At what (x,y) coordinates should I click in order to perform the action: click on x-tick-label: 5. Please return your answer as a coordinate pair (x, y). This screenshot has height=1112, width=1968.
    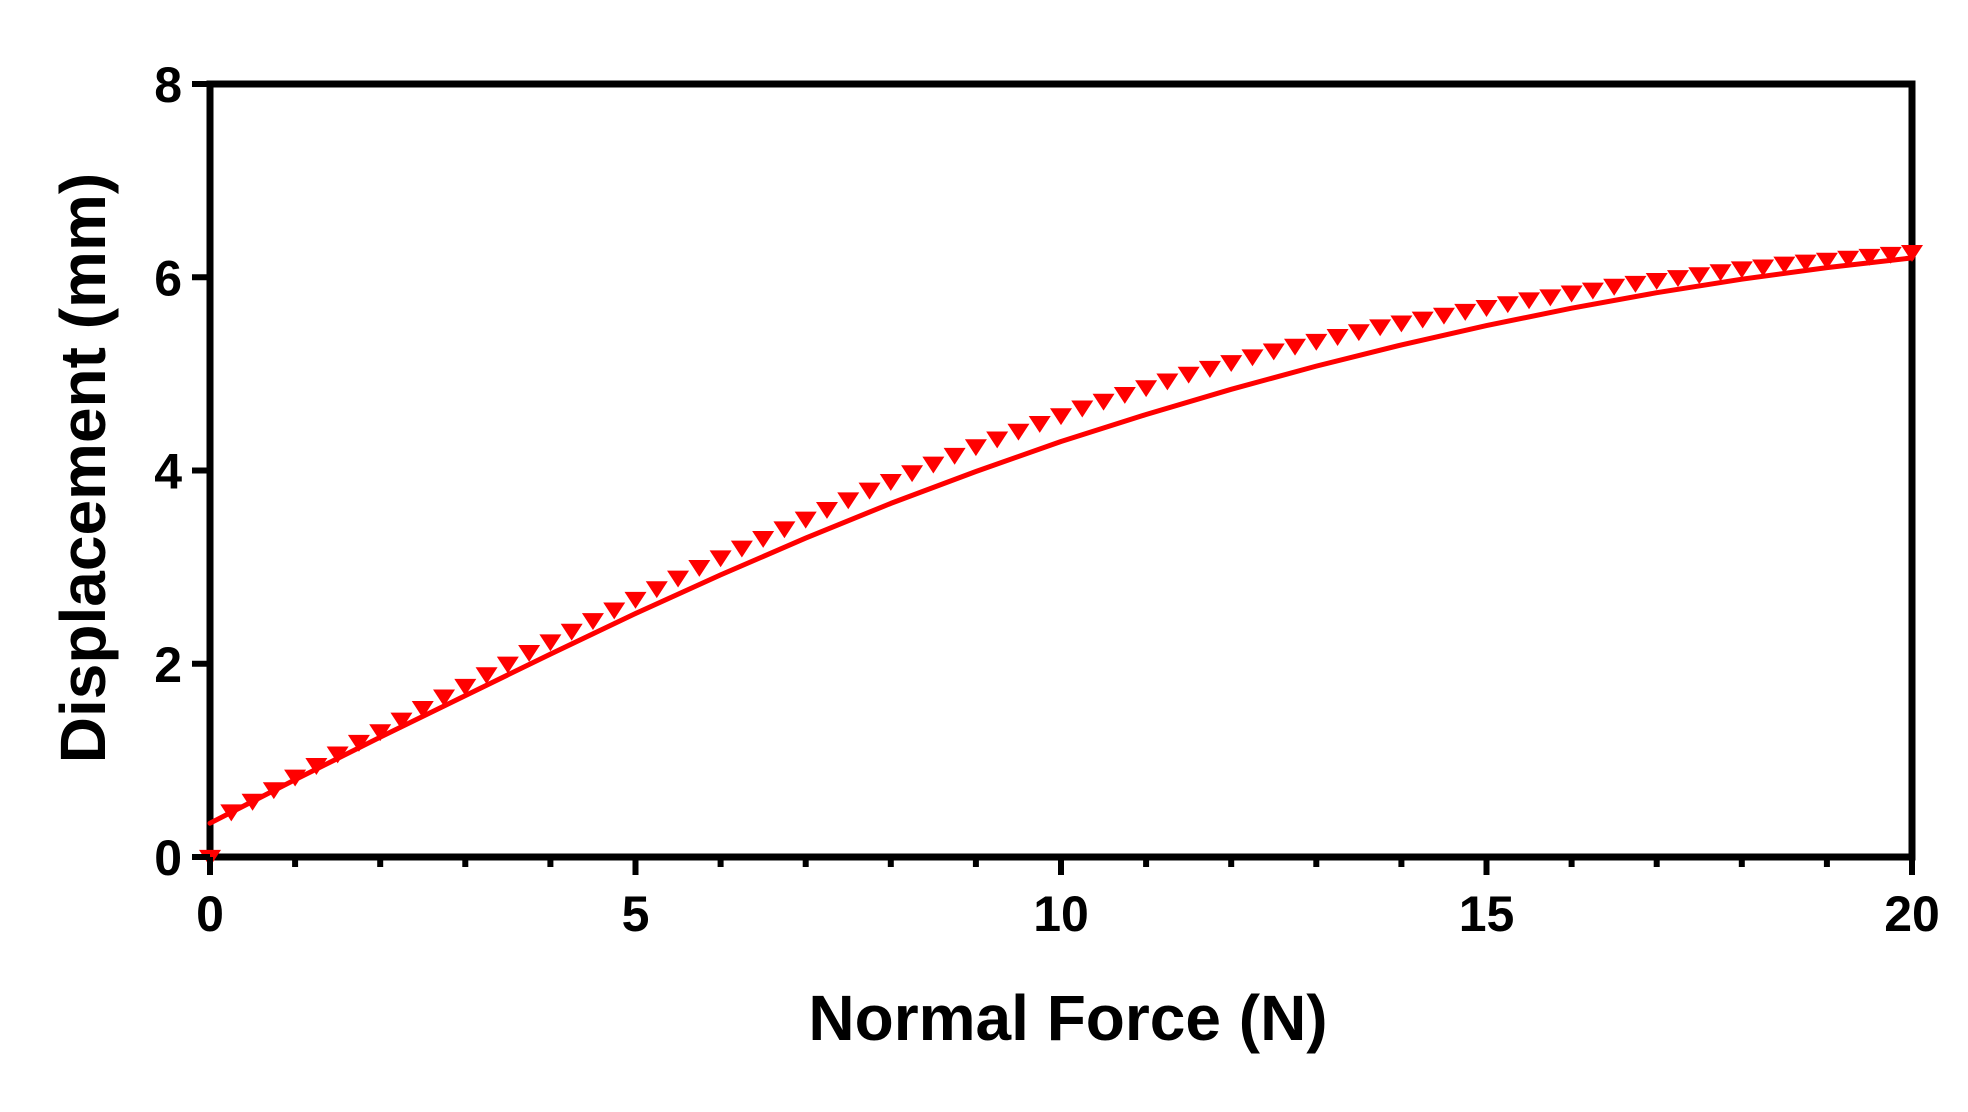
    Looking at the image, I should click on (636, 914).